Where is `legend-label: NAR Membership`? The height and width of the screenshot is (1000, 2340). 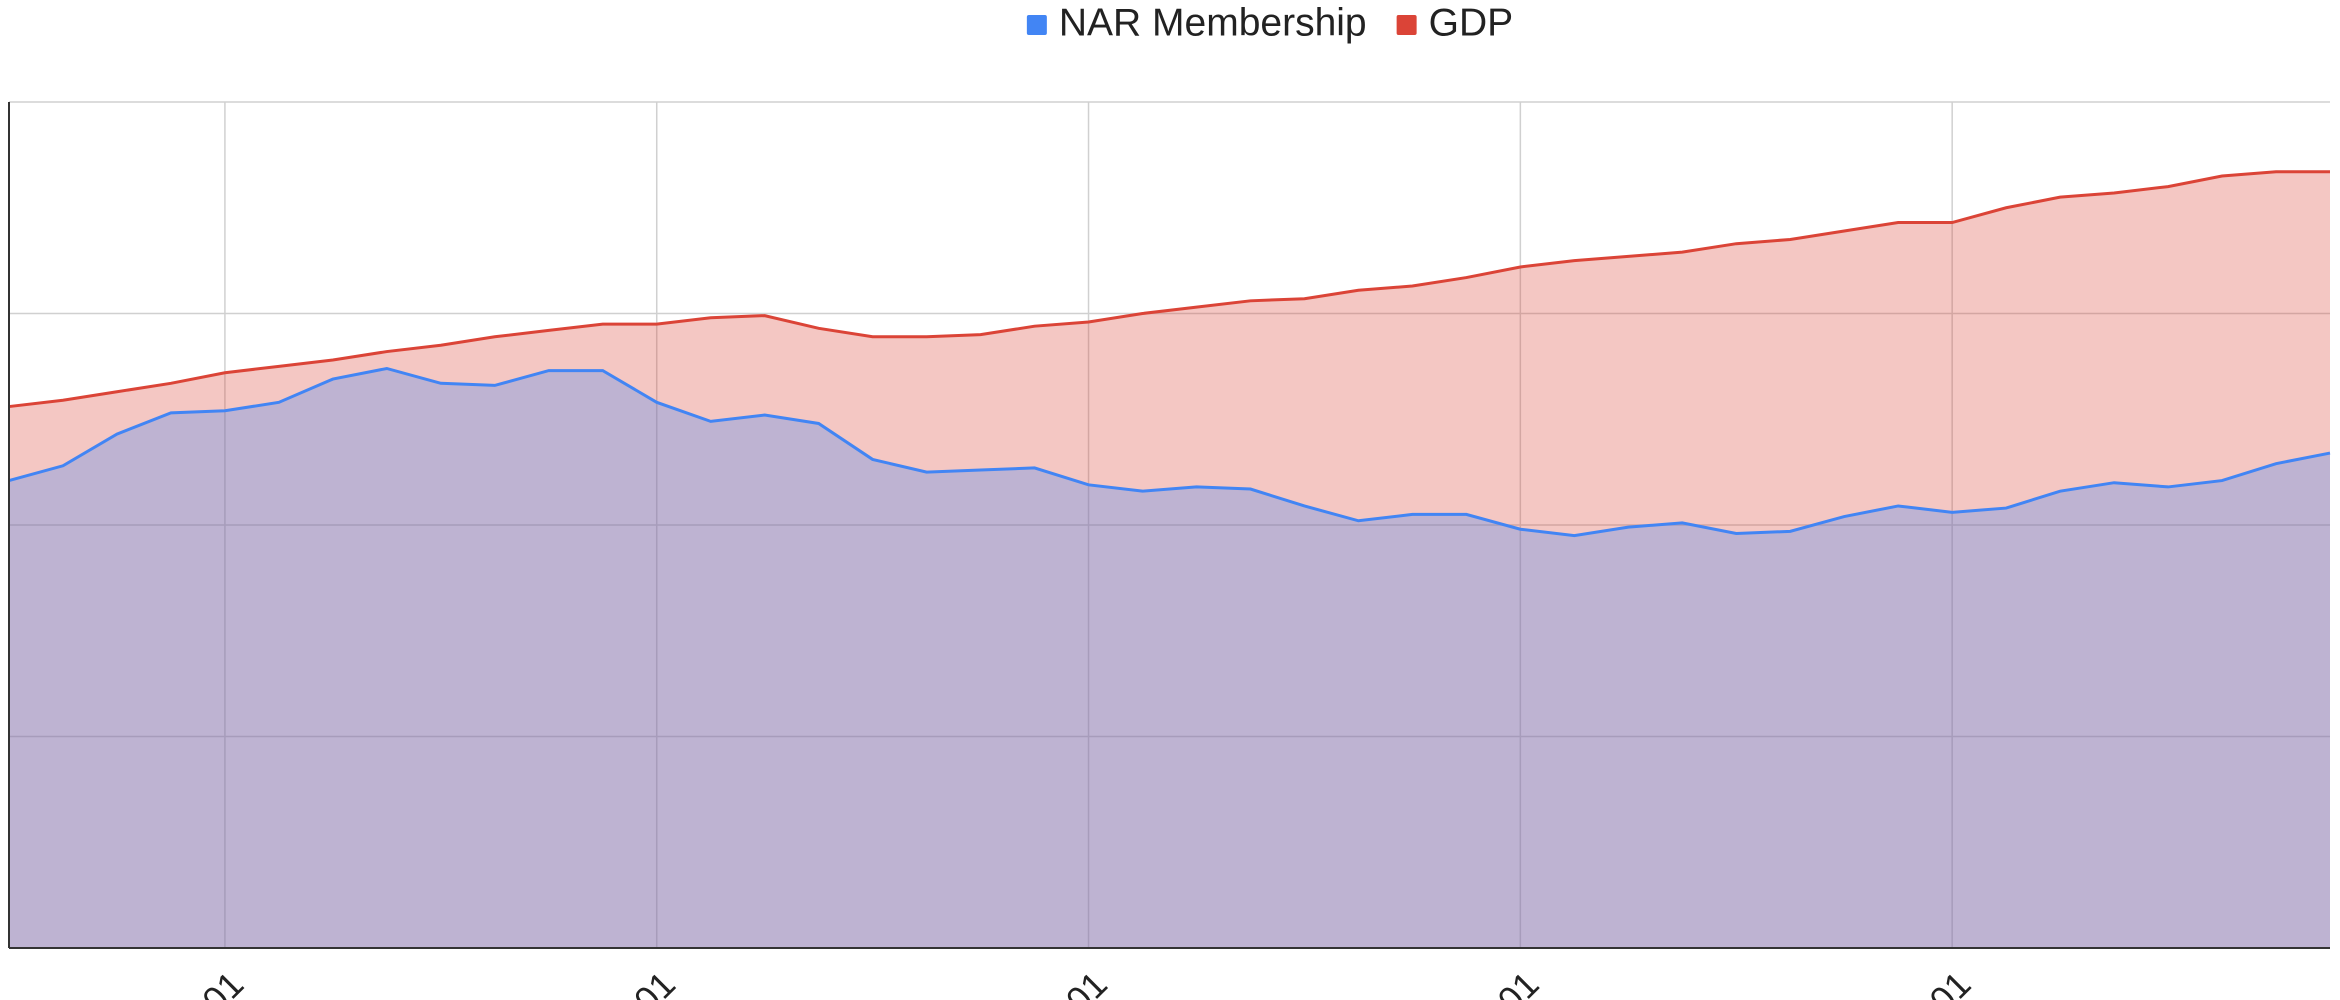 legend-label: NAR Membership is located at coordinates (1213, 22).